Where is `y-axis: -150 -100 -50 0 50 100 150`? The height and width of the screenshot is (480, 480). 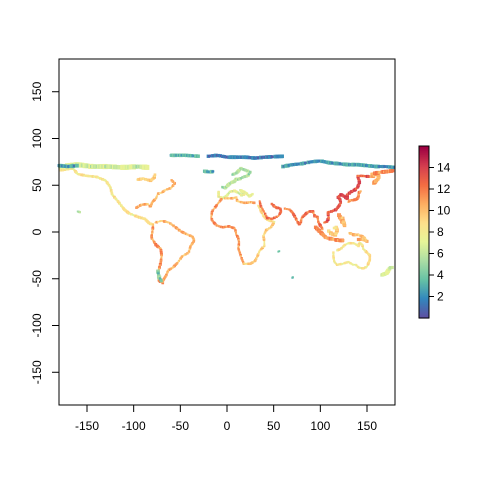 y-axis: -150 -100 -50 0 50 100 150 is located at coordinates (44, 232).